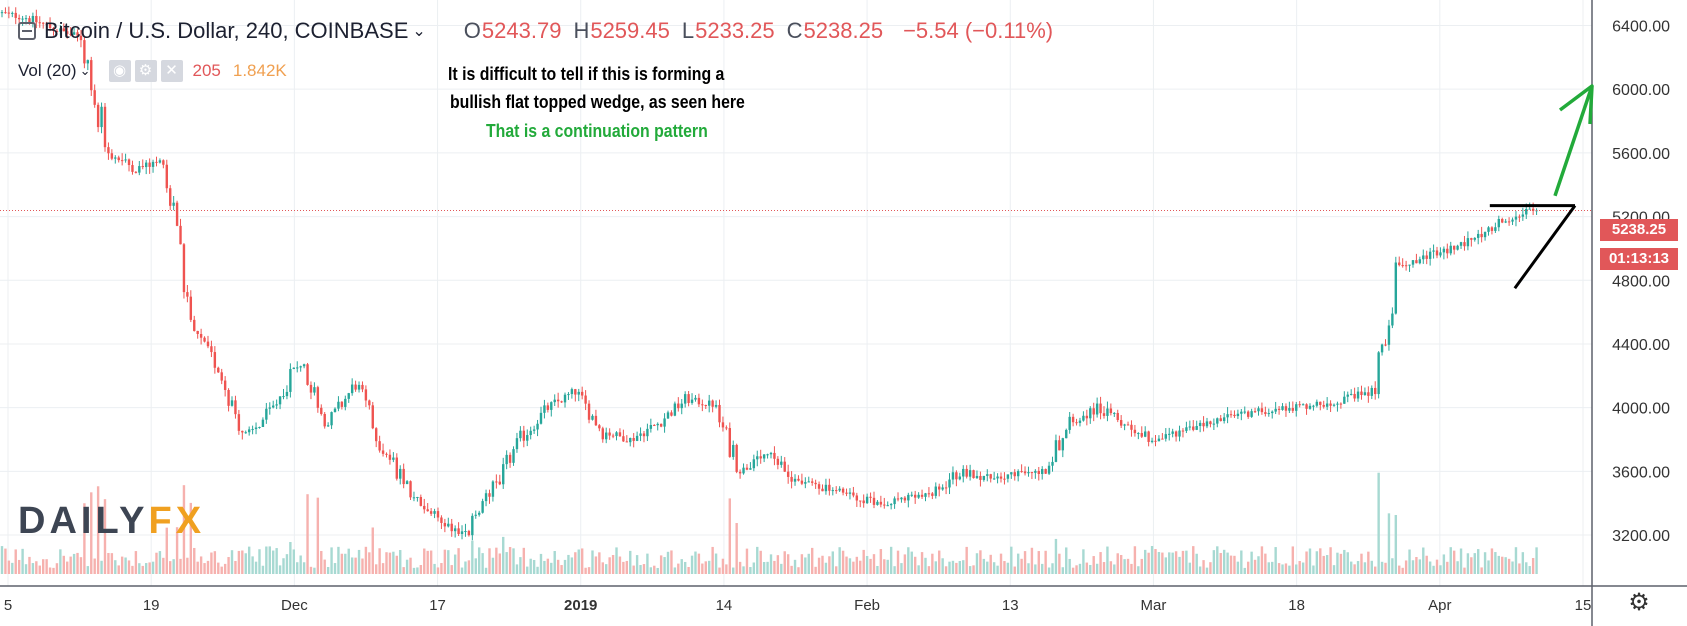  Describe the element at coordinates (843, 30) in the screenshot. I see `close-value: 5238.25` at that location.